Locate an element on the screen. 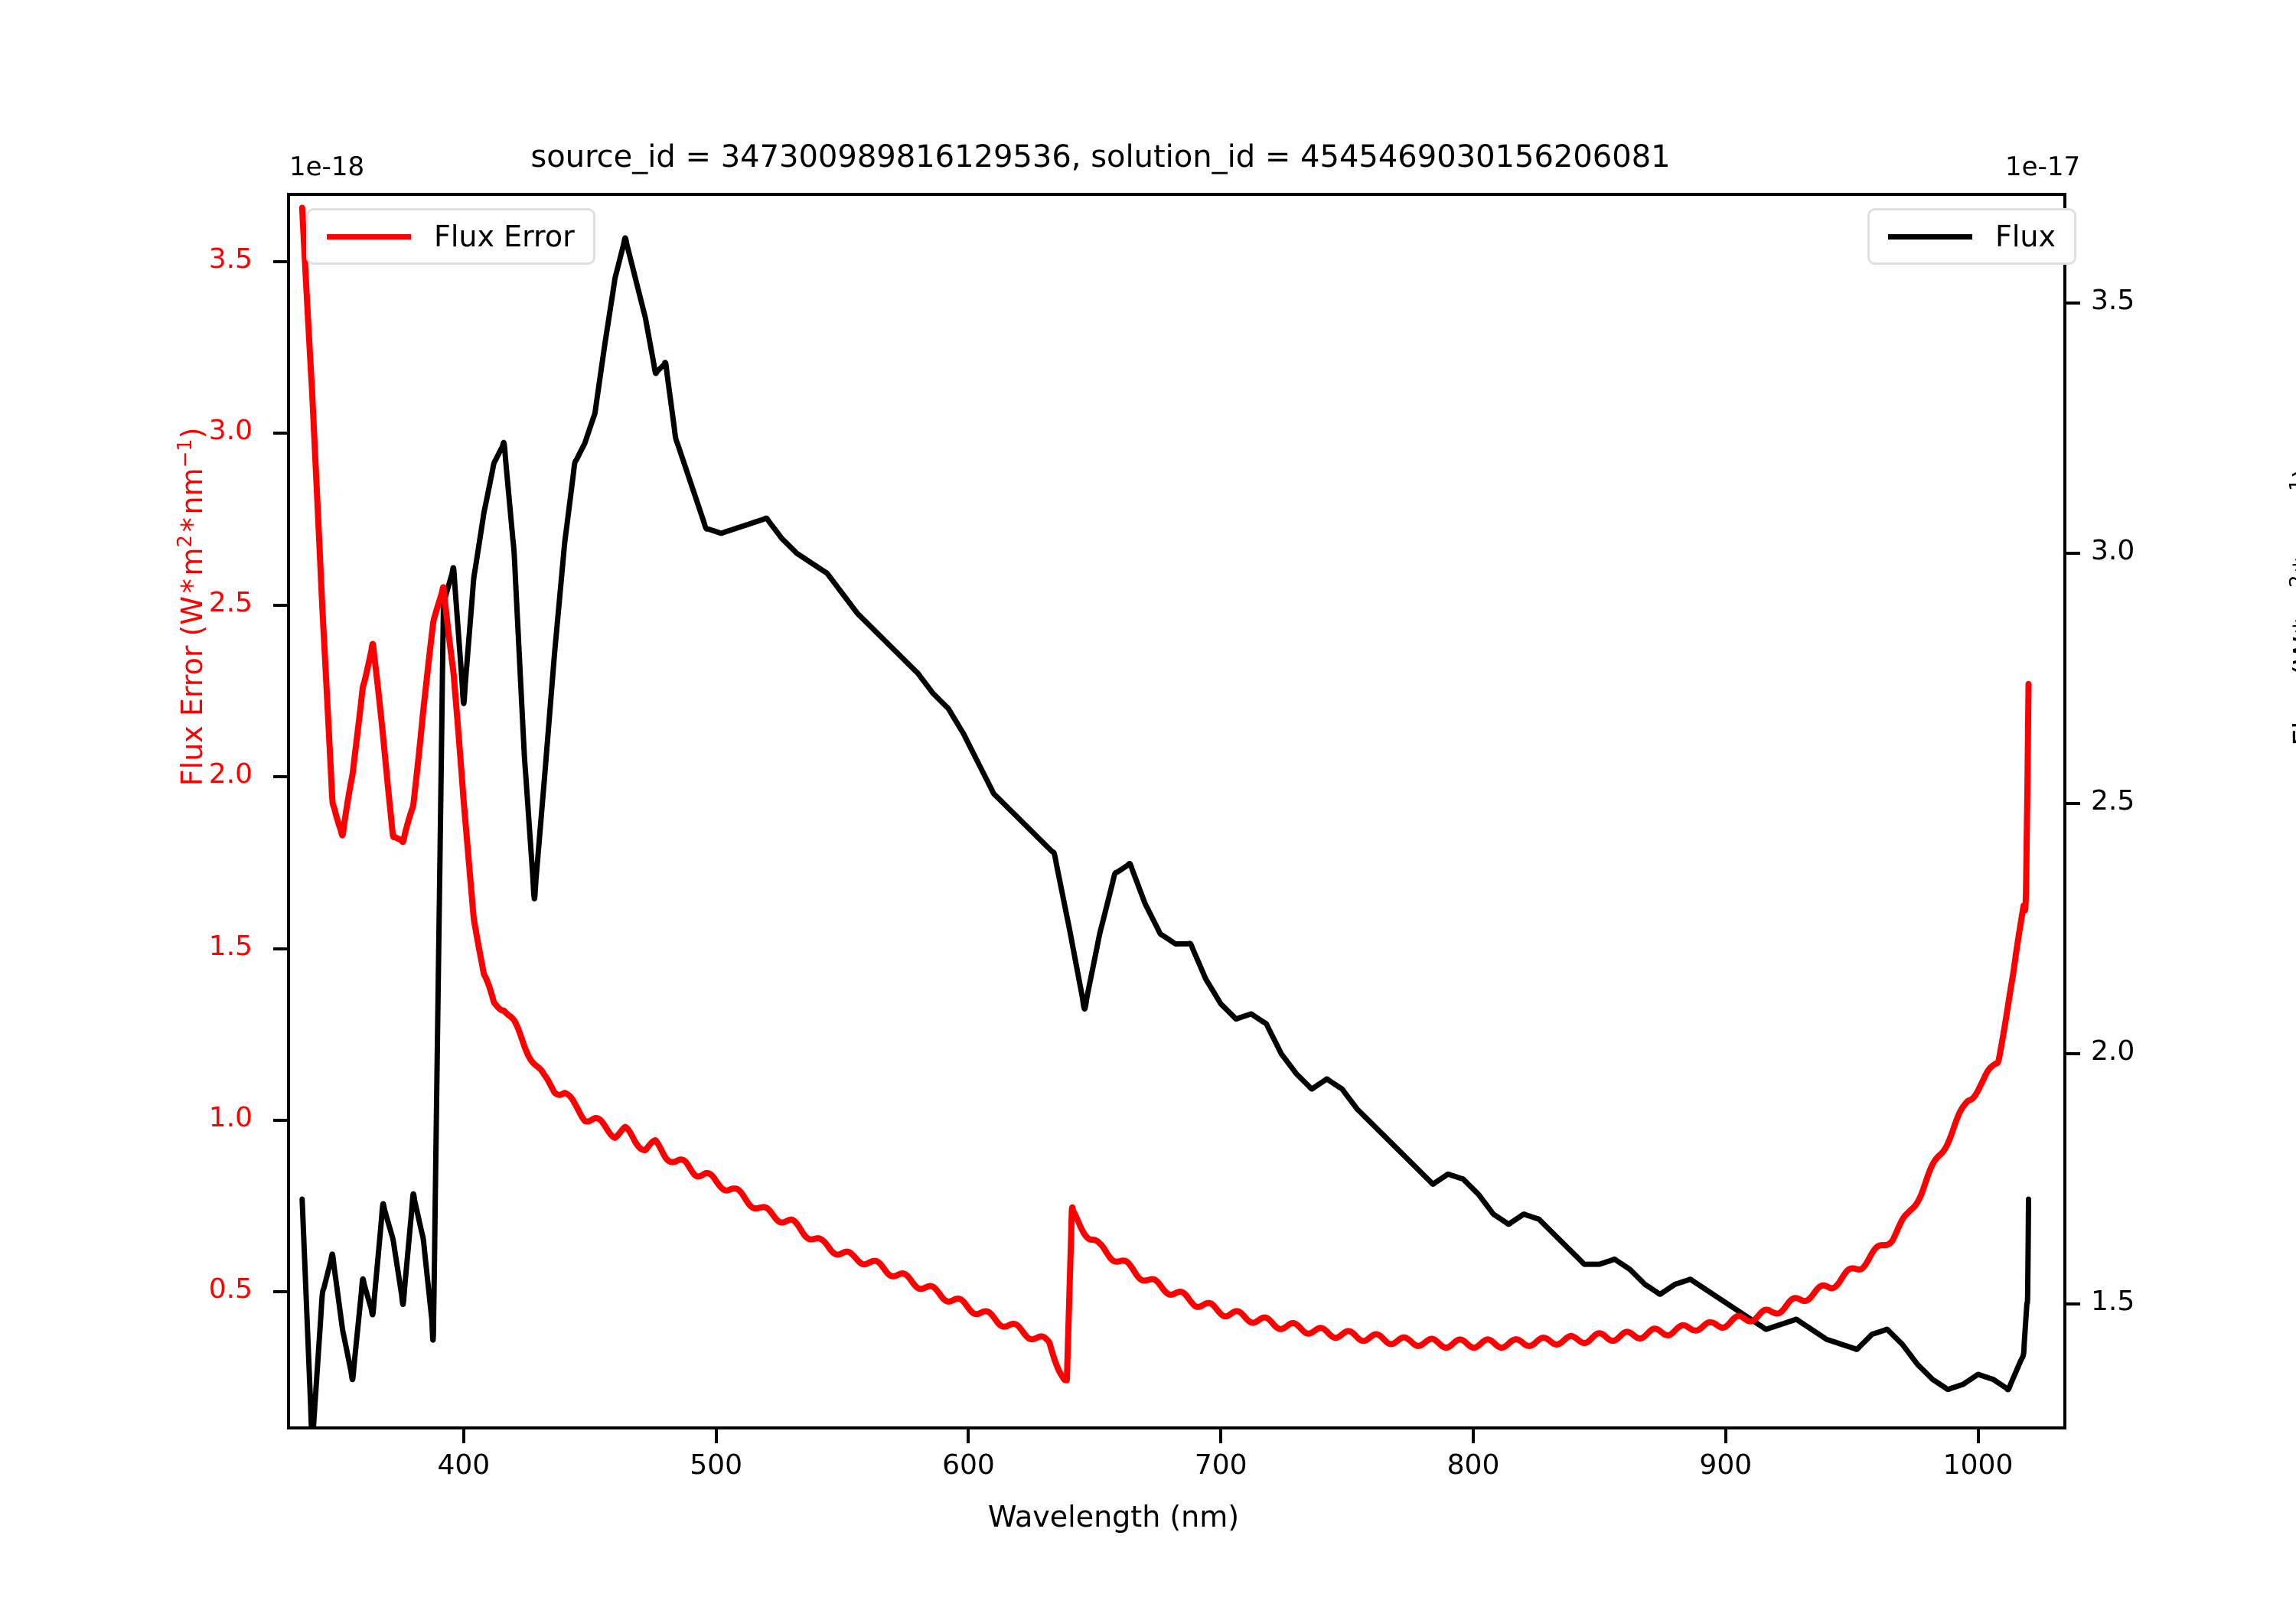 This screenshot has height=1607, width=2296. legend-label-flux-error: Flux Error is located at coordinates (504, 237).